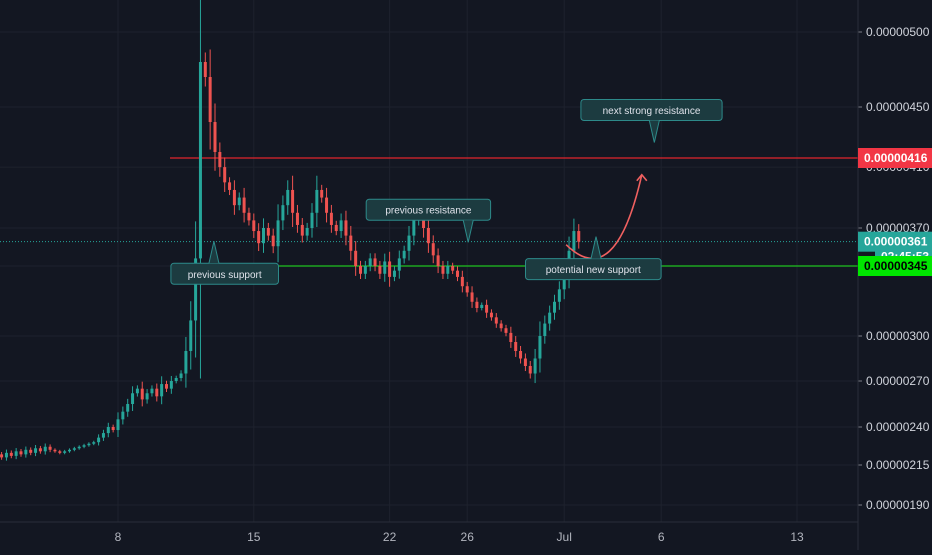 The width and height of the screenshot is (932, 555). What do you see at coordinates (652, 111) in the screenshot?
I see `annotation-label: next strong resistance` at bounding box center [652, 111].